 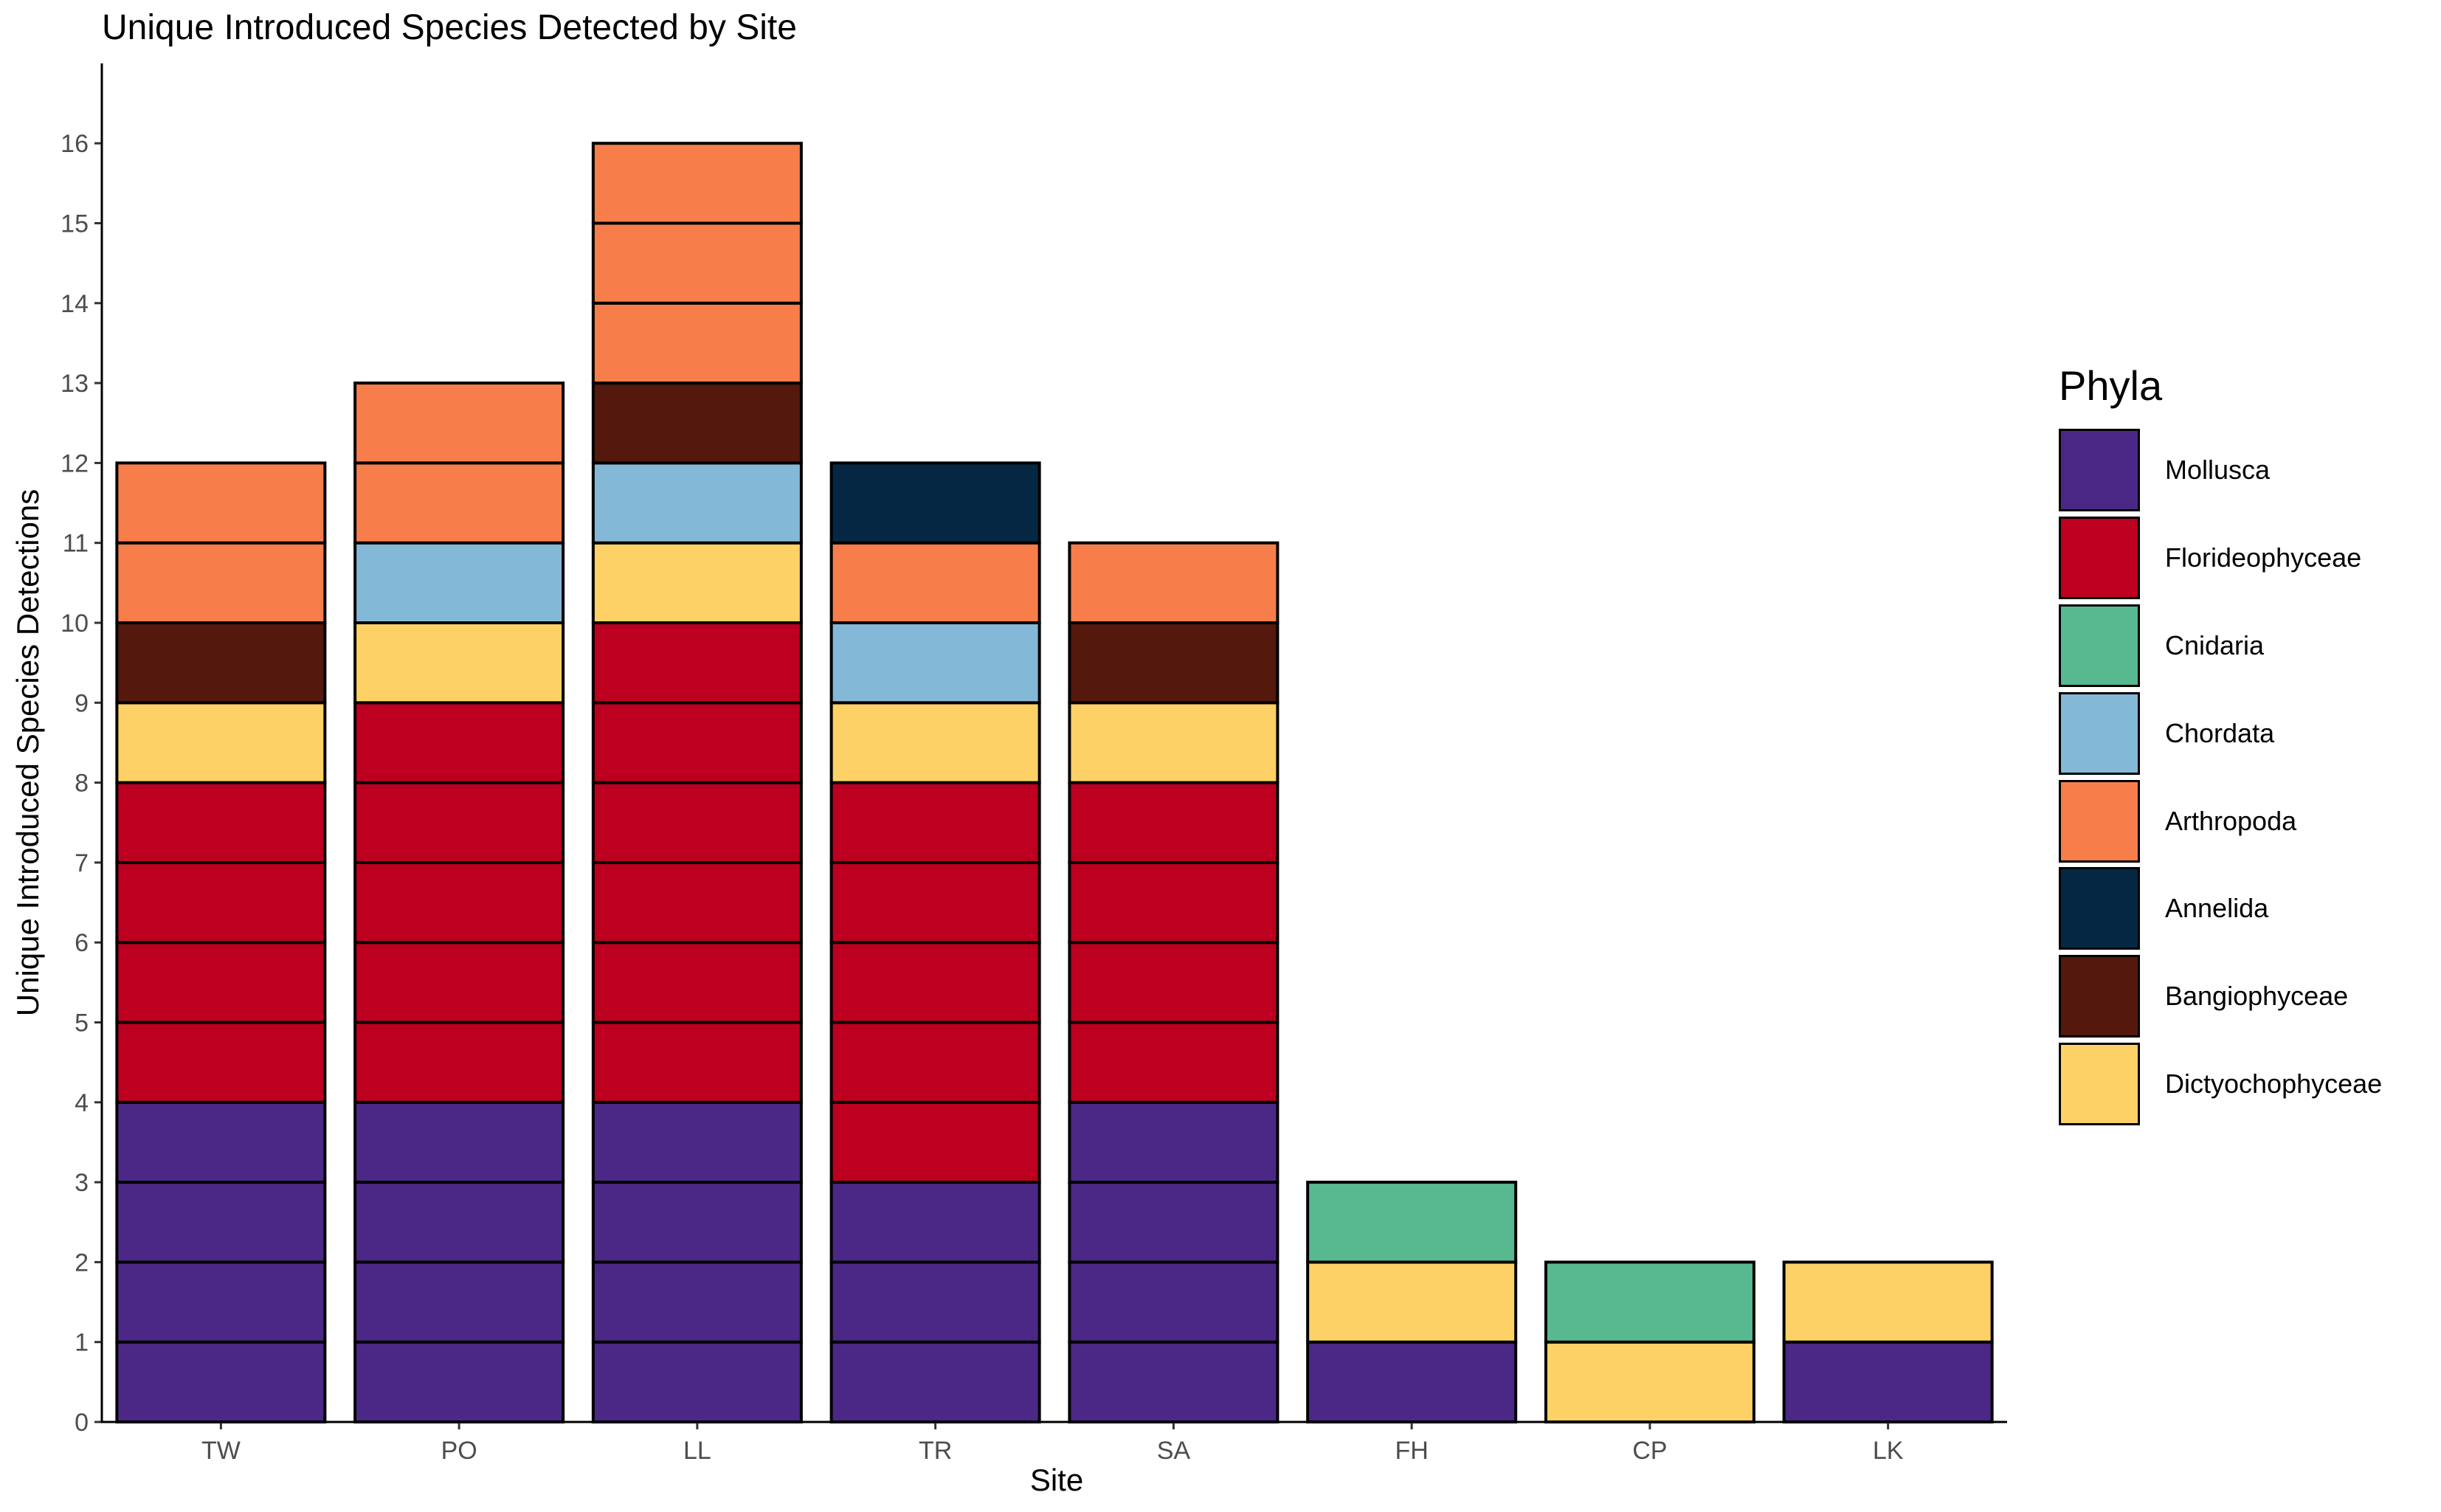 What do you see at coordinates (75, 463) in the screenshot?
I see `y-tick-label-12: 12` at bounding box center [75, 463].